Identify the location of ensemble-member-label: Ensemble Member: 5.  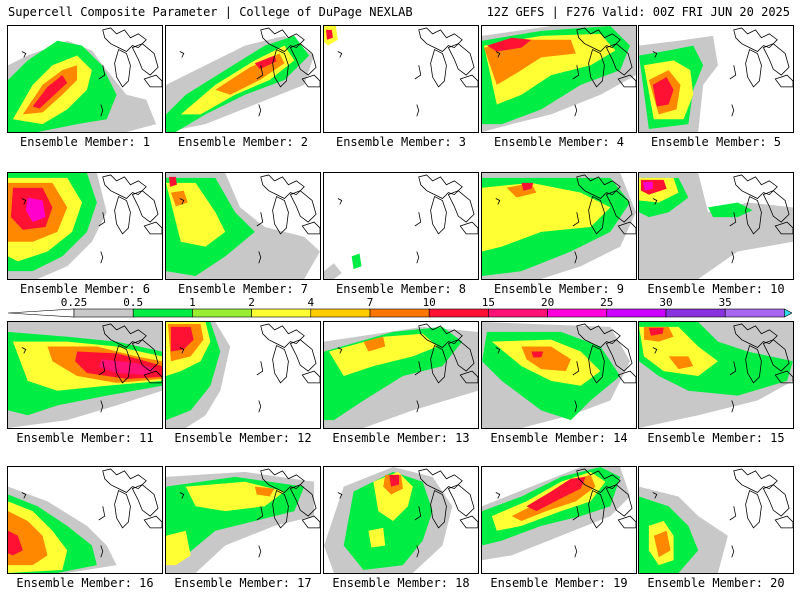
(716, 142).